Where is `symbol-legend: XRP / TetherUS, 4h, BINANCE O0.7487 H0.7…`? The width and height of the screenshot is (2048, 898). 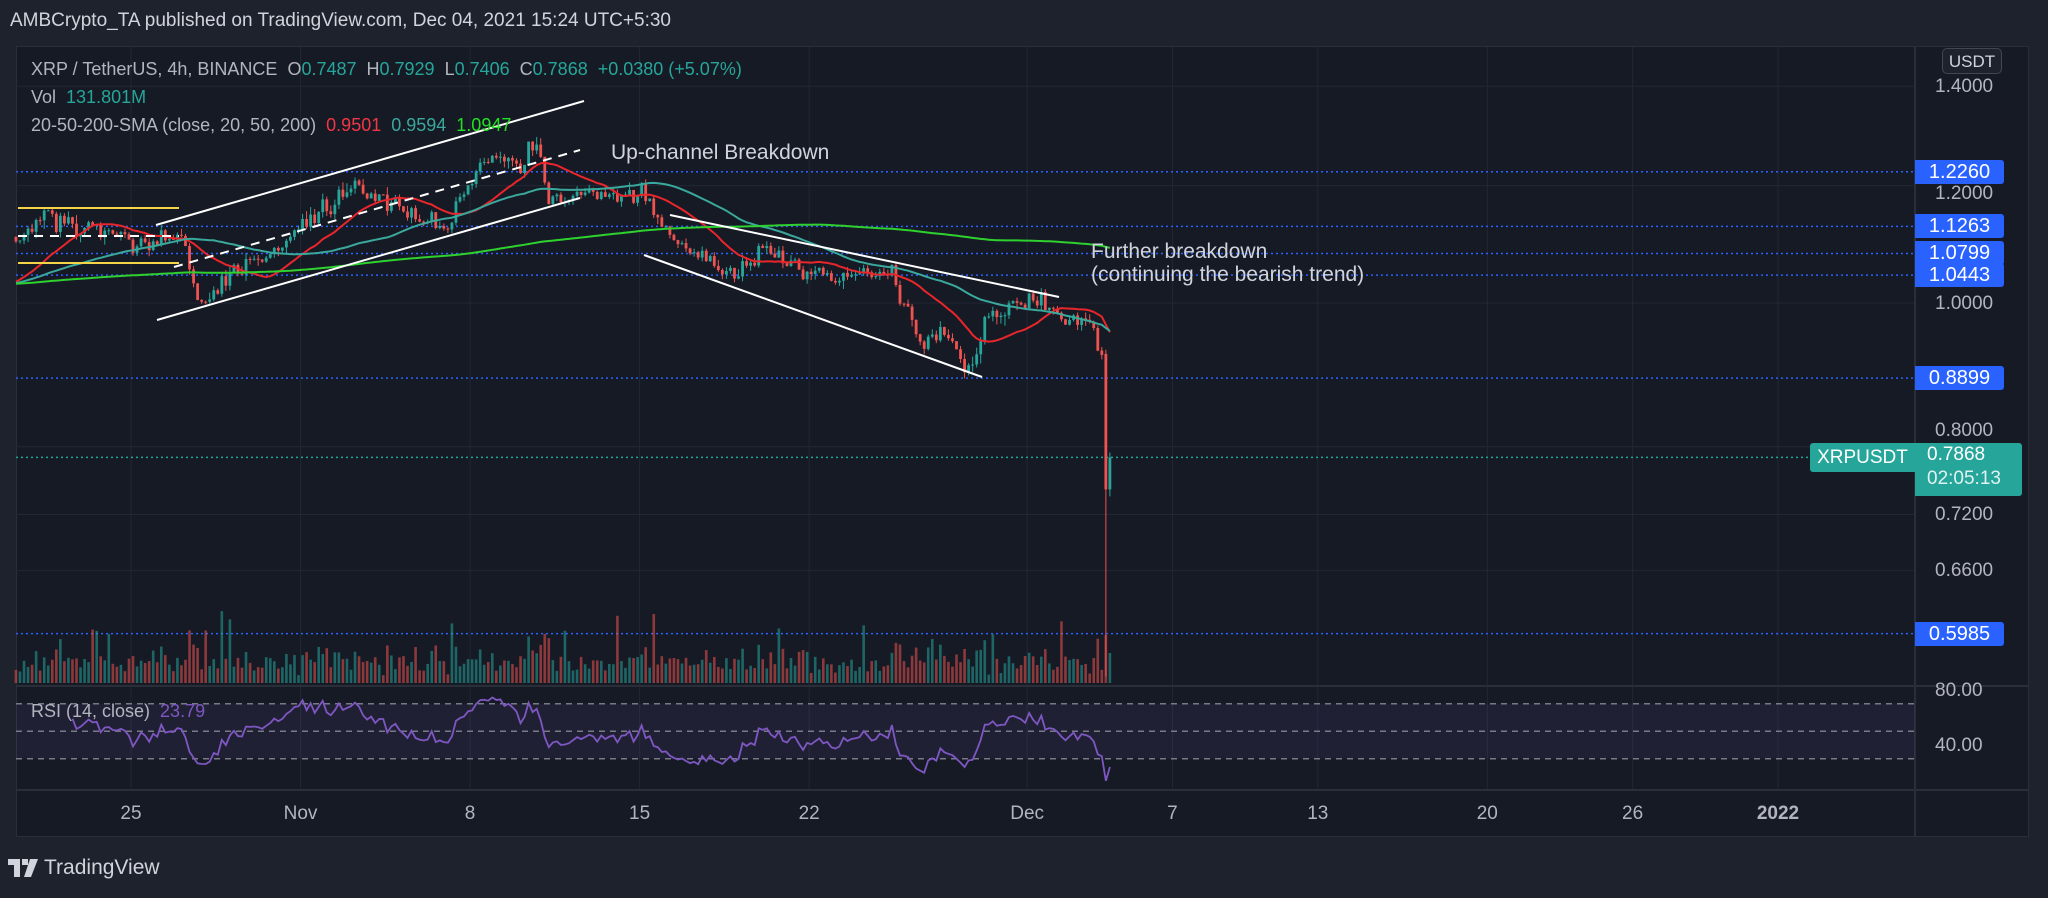 symbol-legend: XRP / TetherUS, 4h, BINANCE O0.7487 H0.7… is located at coordinates (386, 69).